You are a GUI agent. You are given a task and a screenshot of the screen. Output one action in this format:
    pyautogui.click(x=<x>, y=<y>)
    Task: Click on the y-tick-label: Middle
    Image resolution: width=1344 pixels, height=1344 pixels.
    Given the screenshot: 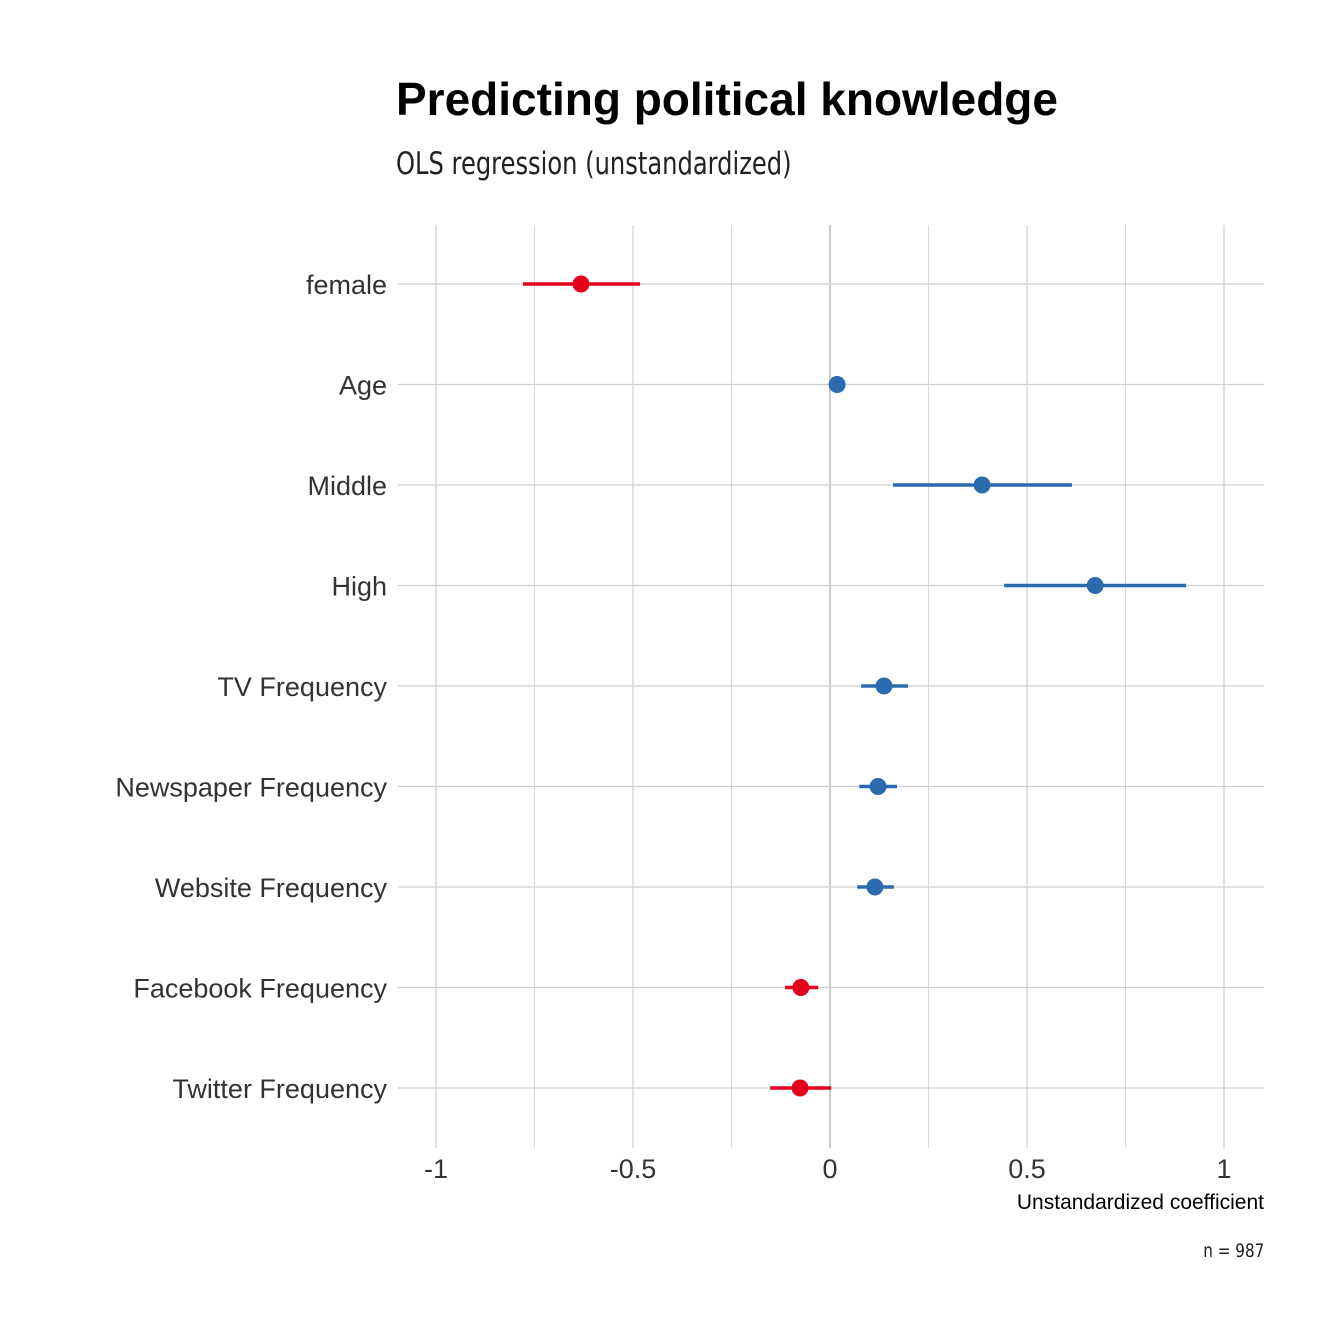 What is the action you would take?
    pyautogui.click(x=347, y=486)
    